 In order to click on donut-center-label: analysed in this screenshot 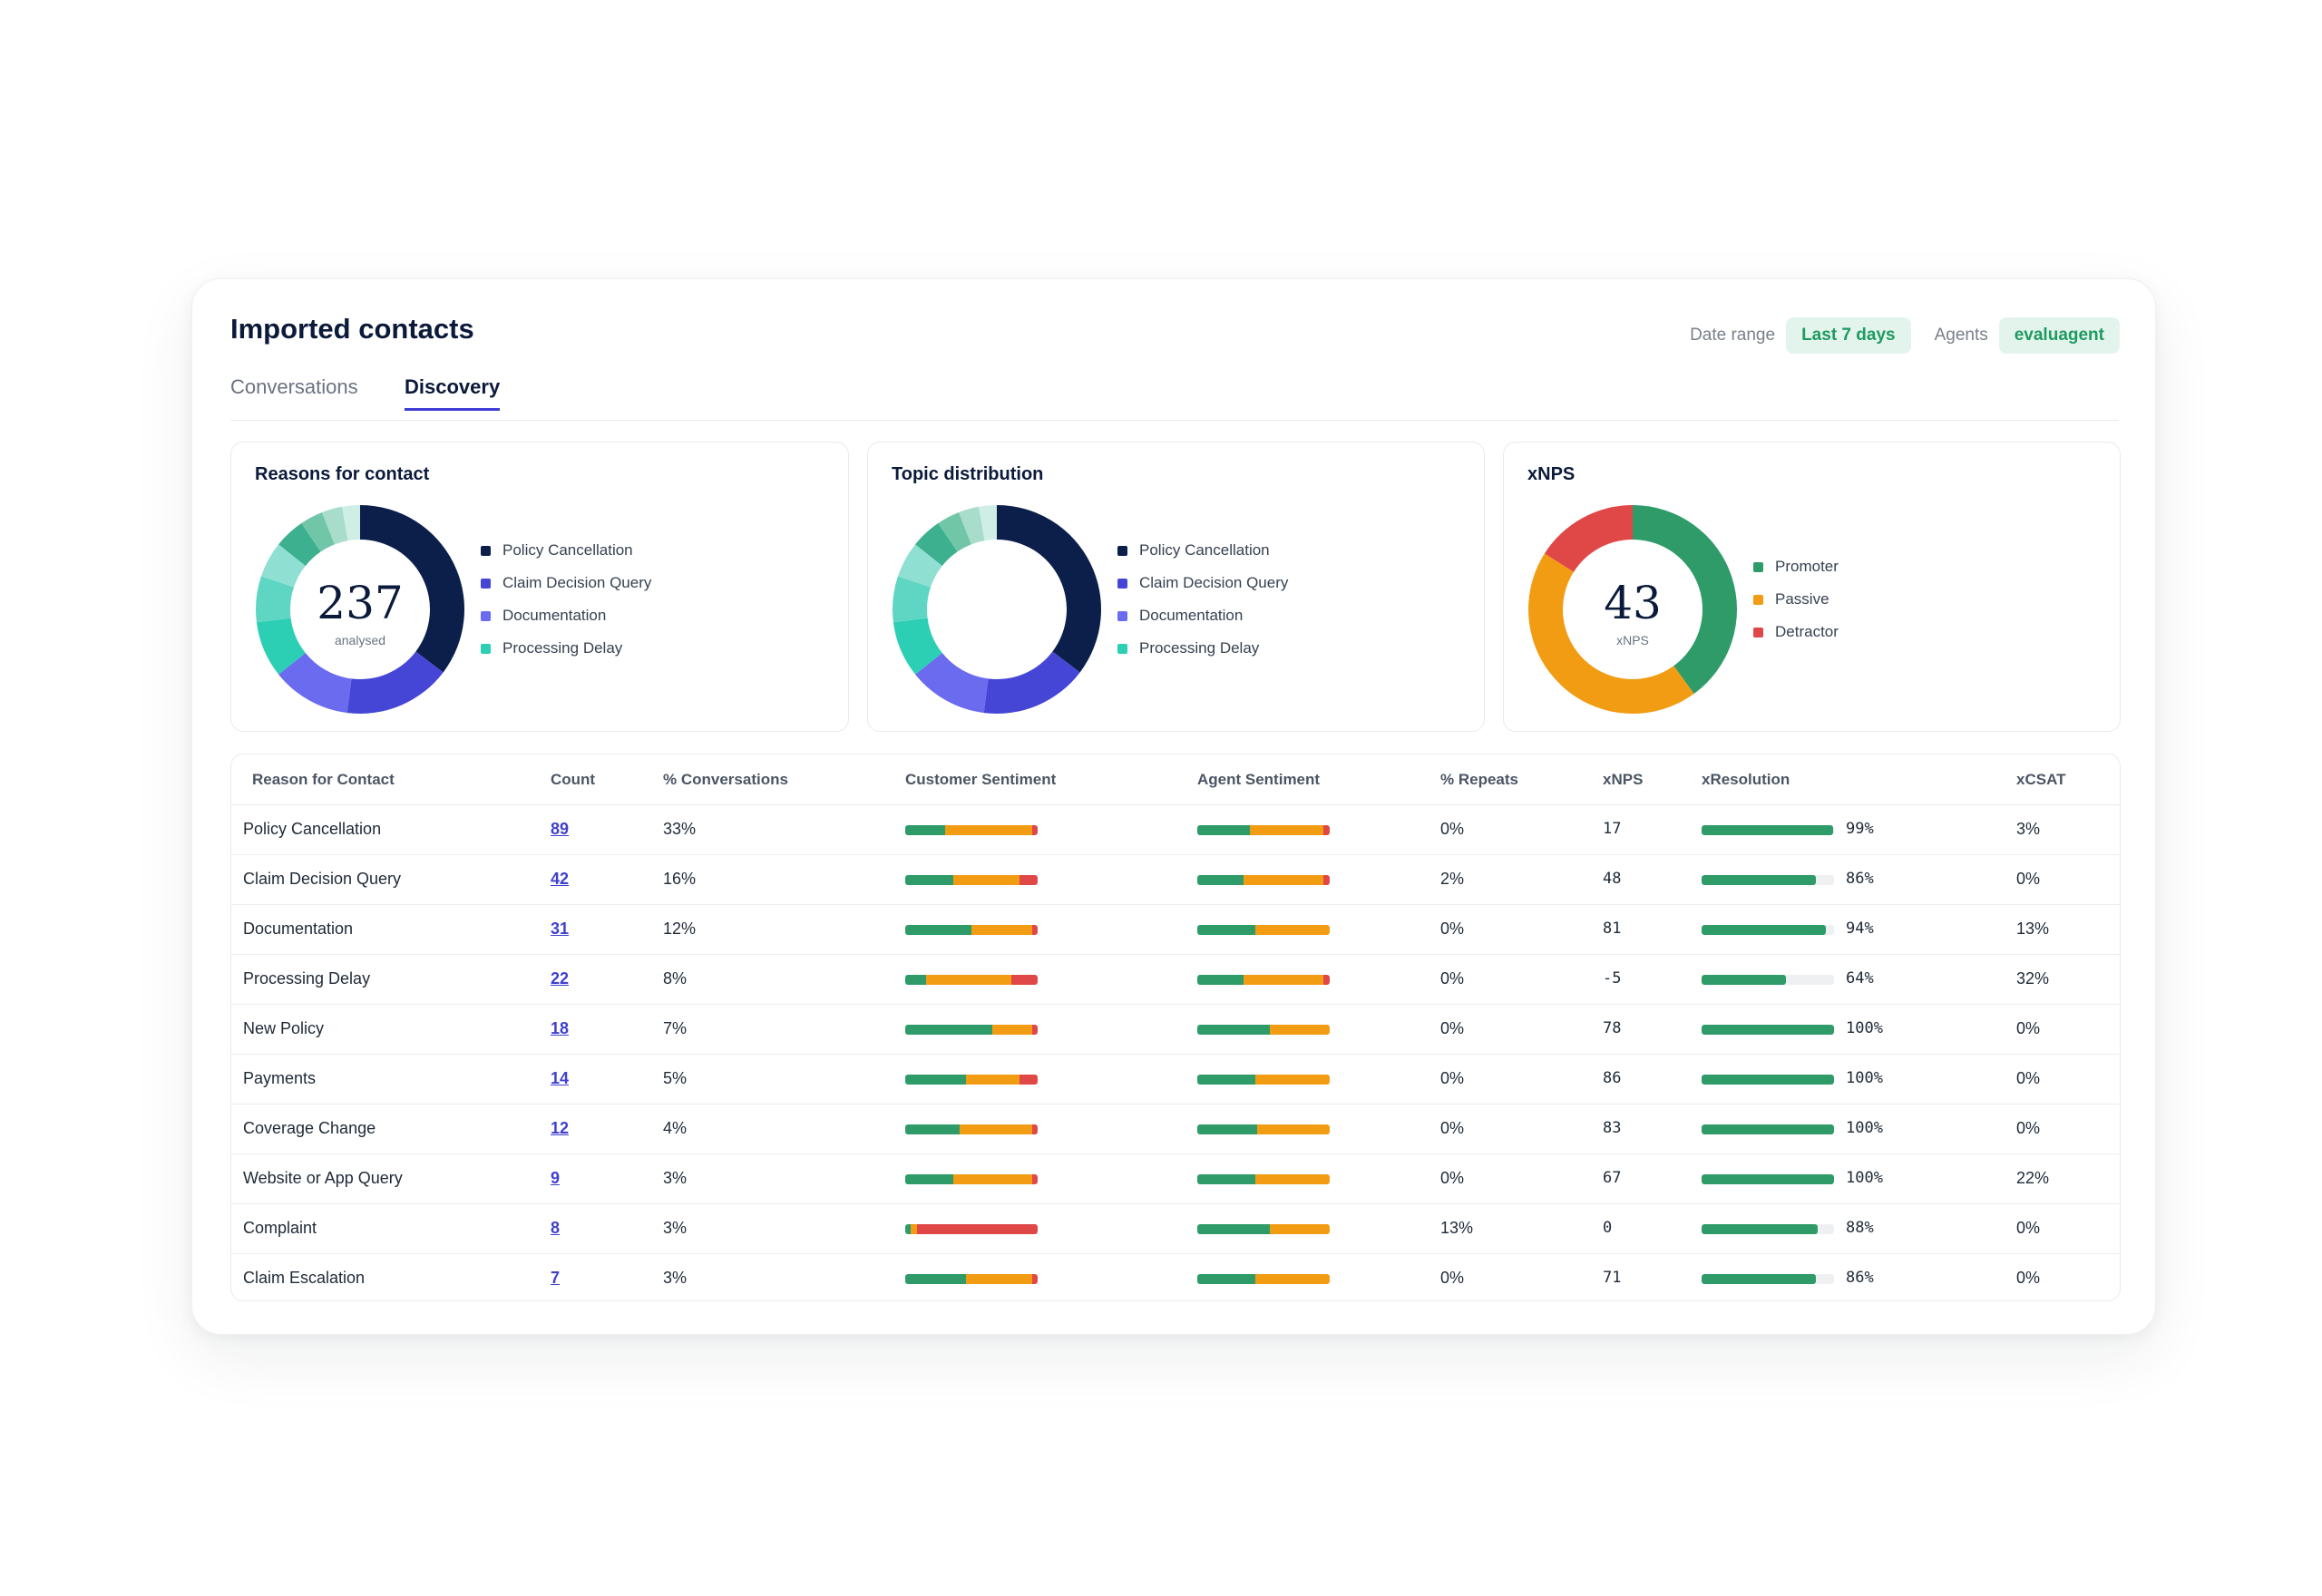, I will do `click(360, 640)`.